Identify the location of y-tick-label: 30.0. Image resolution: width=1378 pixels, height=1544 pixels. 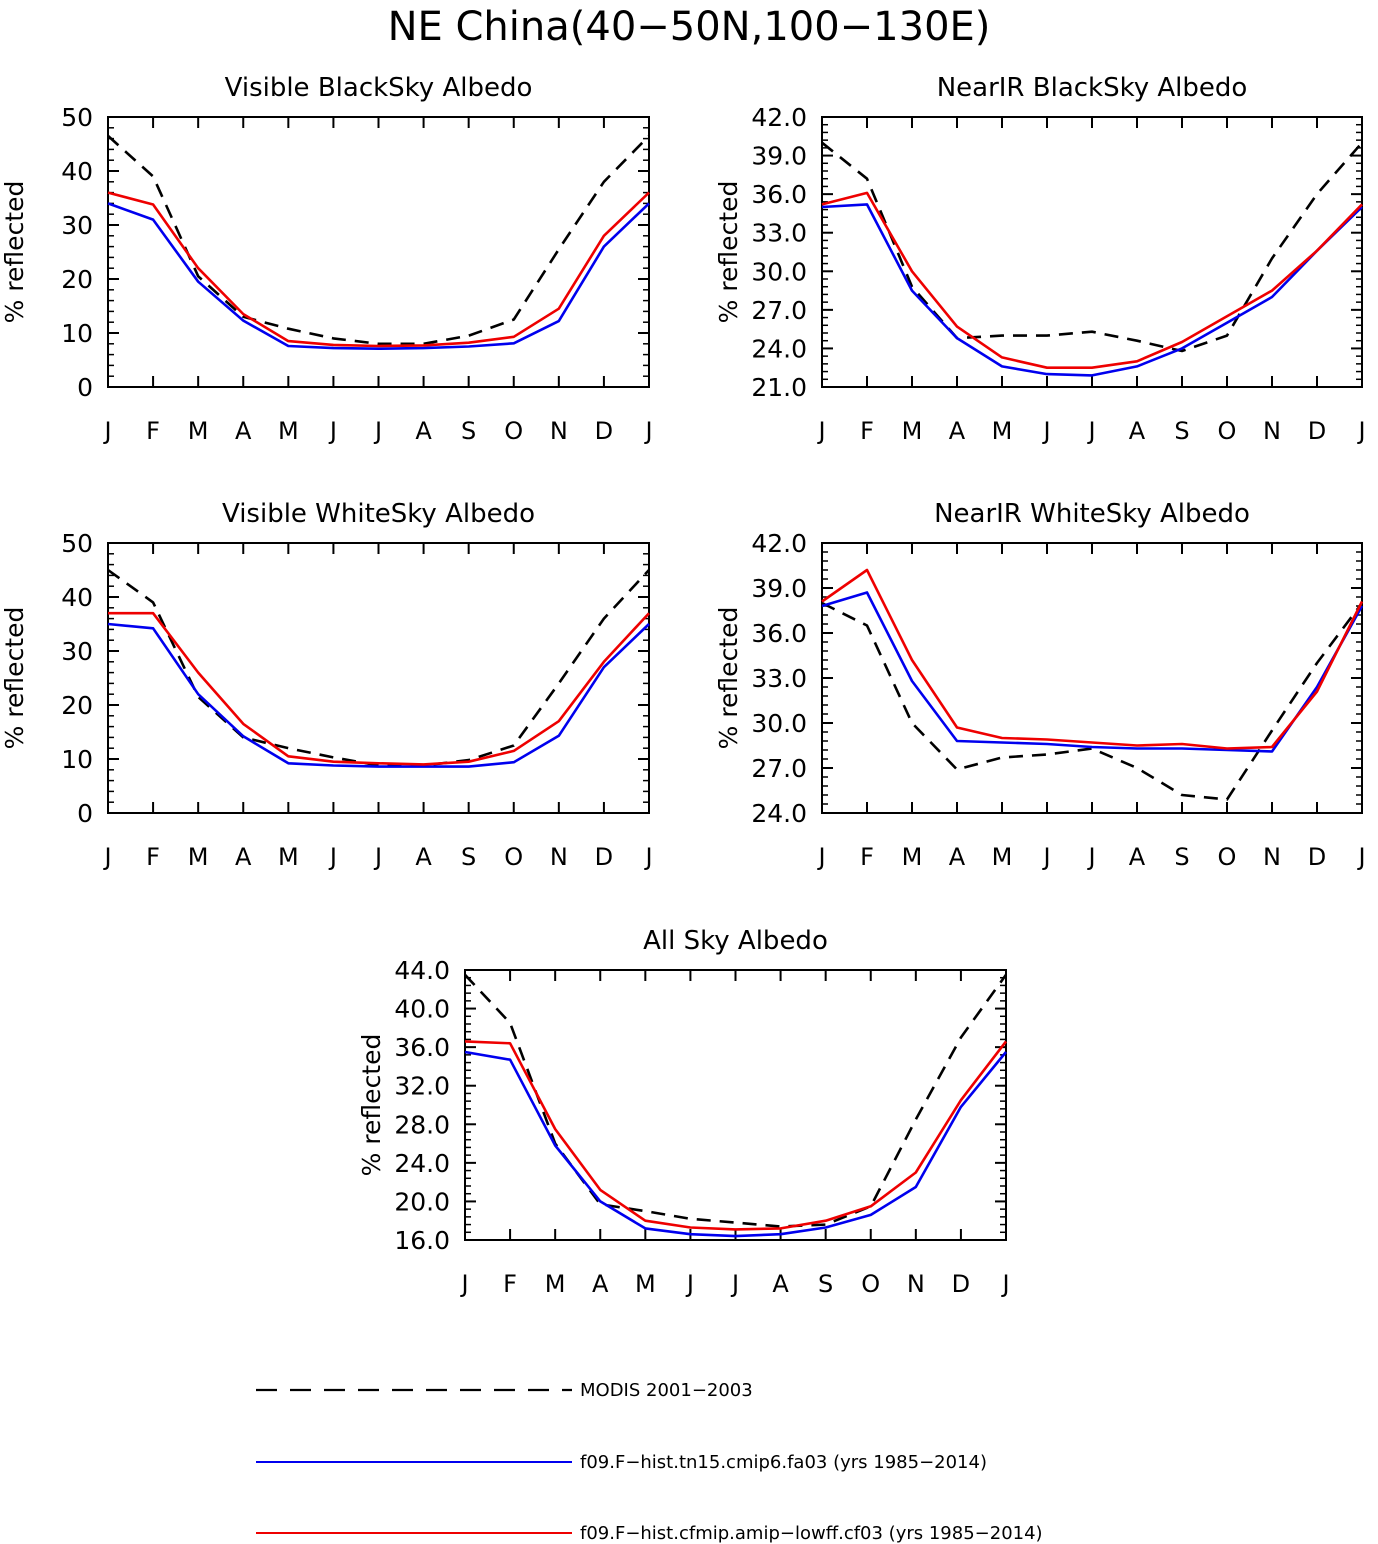
(779, 723).